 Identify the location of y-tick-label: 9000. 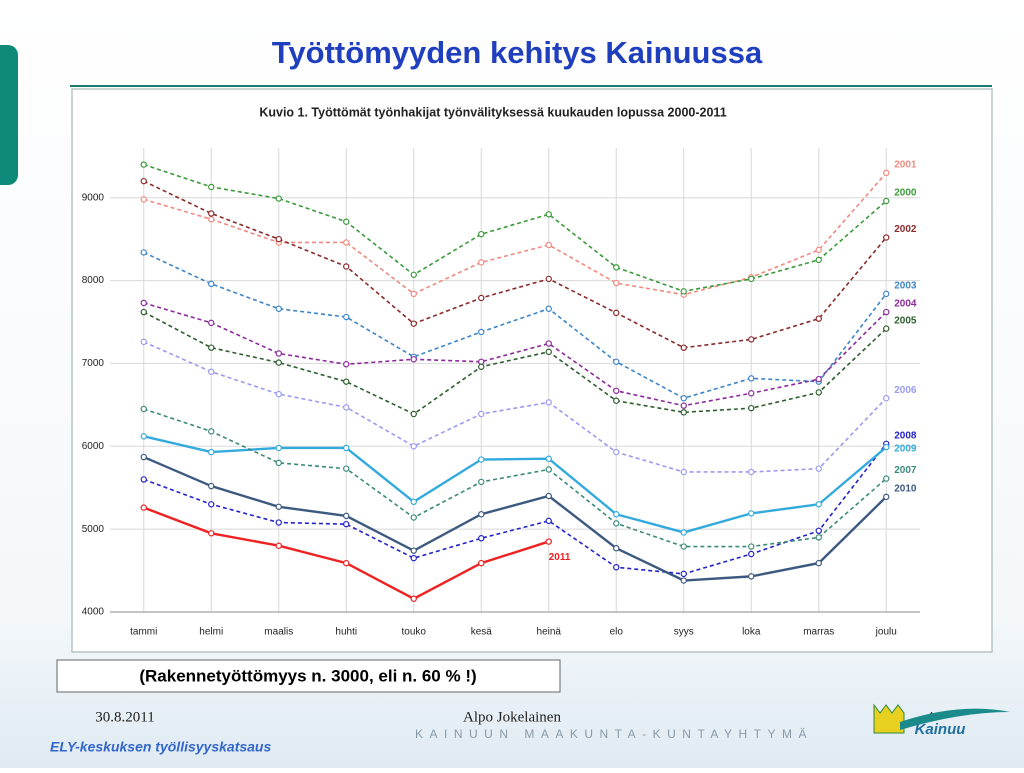
(93, 197).